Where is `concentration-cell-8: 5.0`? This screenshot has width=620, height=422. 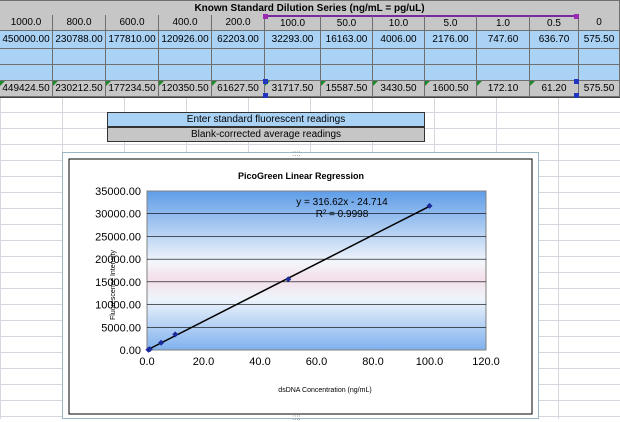 concentration-cell-8: 5.0 is located at coordinates (451, 23).